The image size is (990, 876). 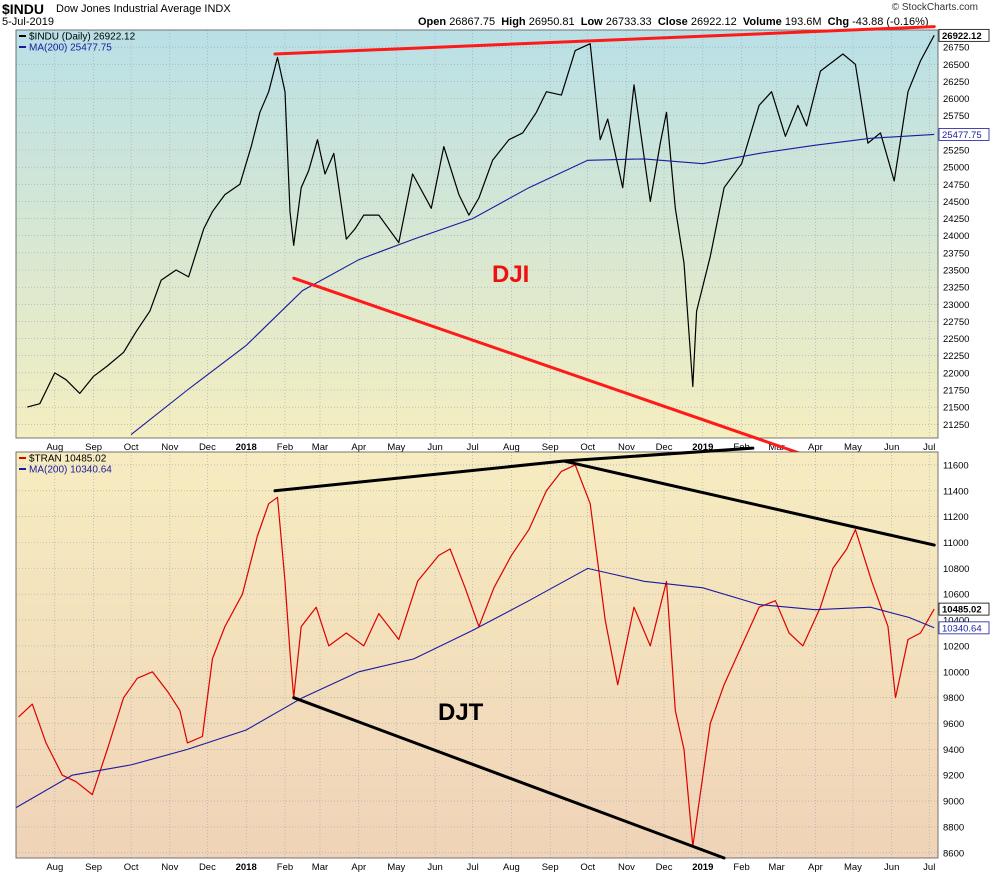 I want to click on y-tick-label: 25750, so click(x=956, y=116).